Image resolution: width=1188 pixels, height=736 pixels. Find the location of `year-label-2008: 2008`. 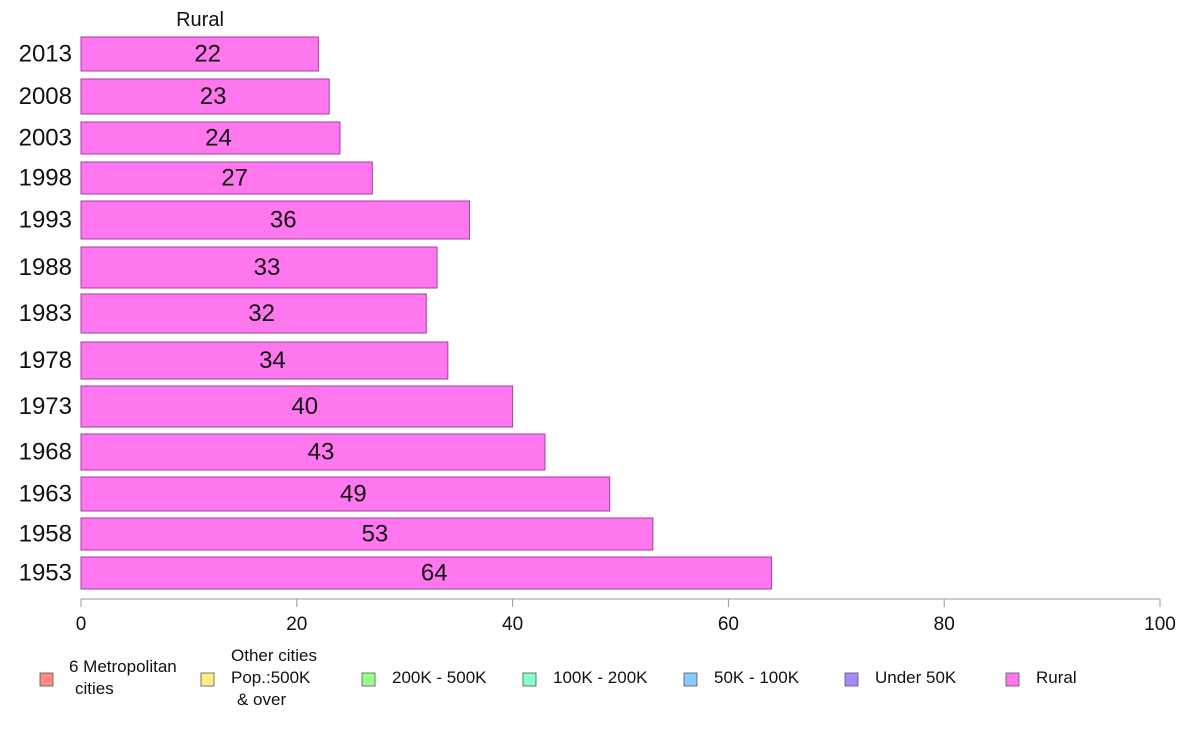

year-label-2008: 2008 is located at coordinates (45, 96).